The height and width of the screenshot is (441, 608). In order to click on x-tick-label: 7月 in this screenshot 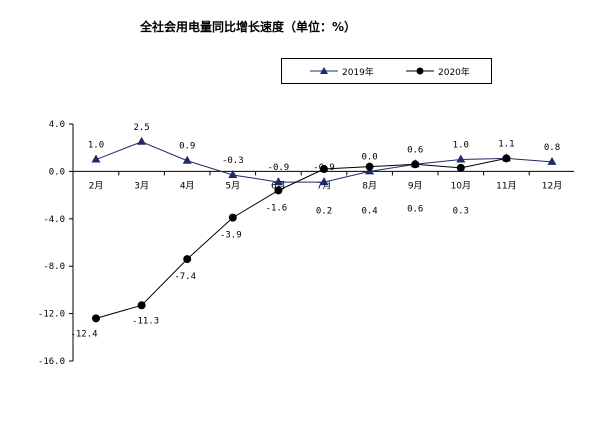, I will do `click(324, 185)`.